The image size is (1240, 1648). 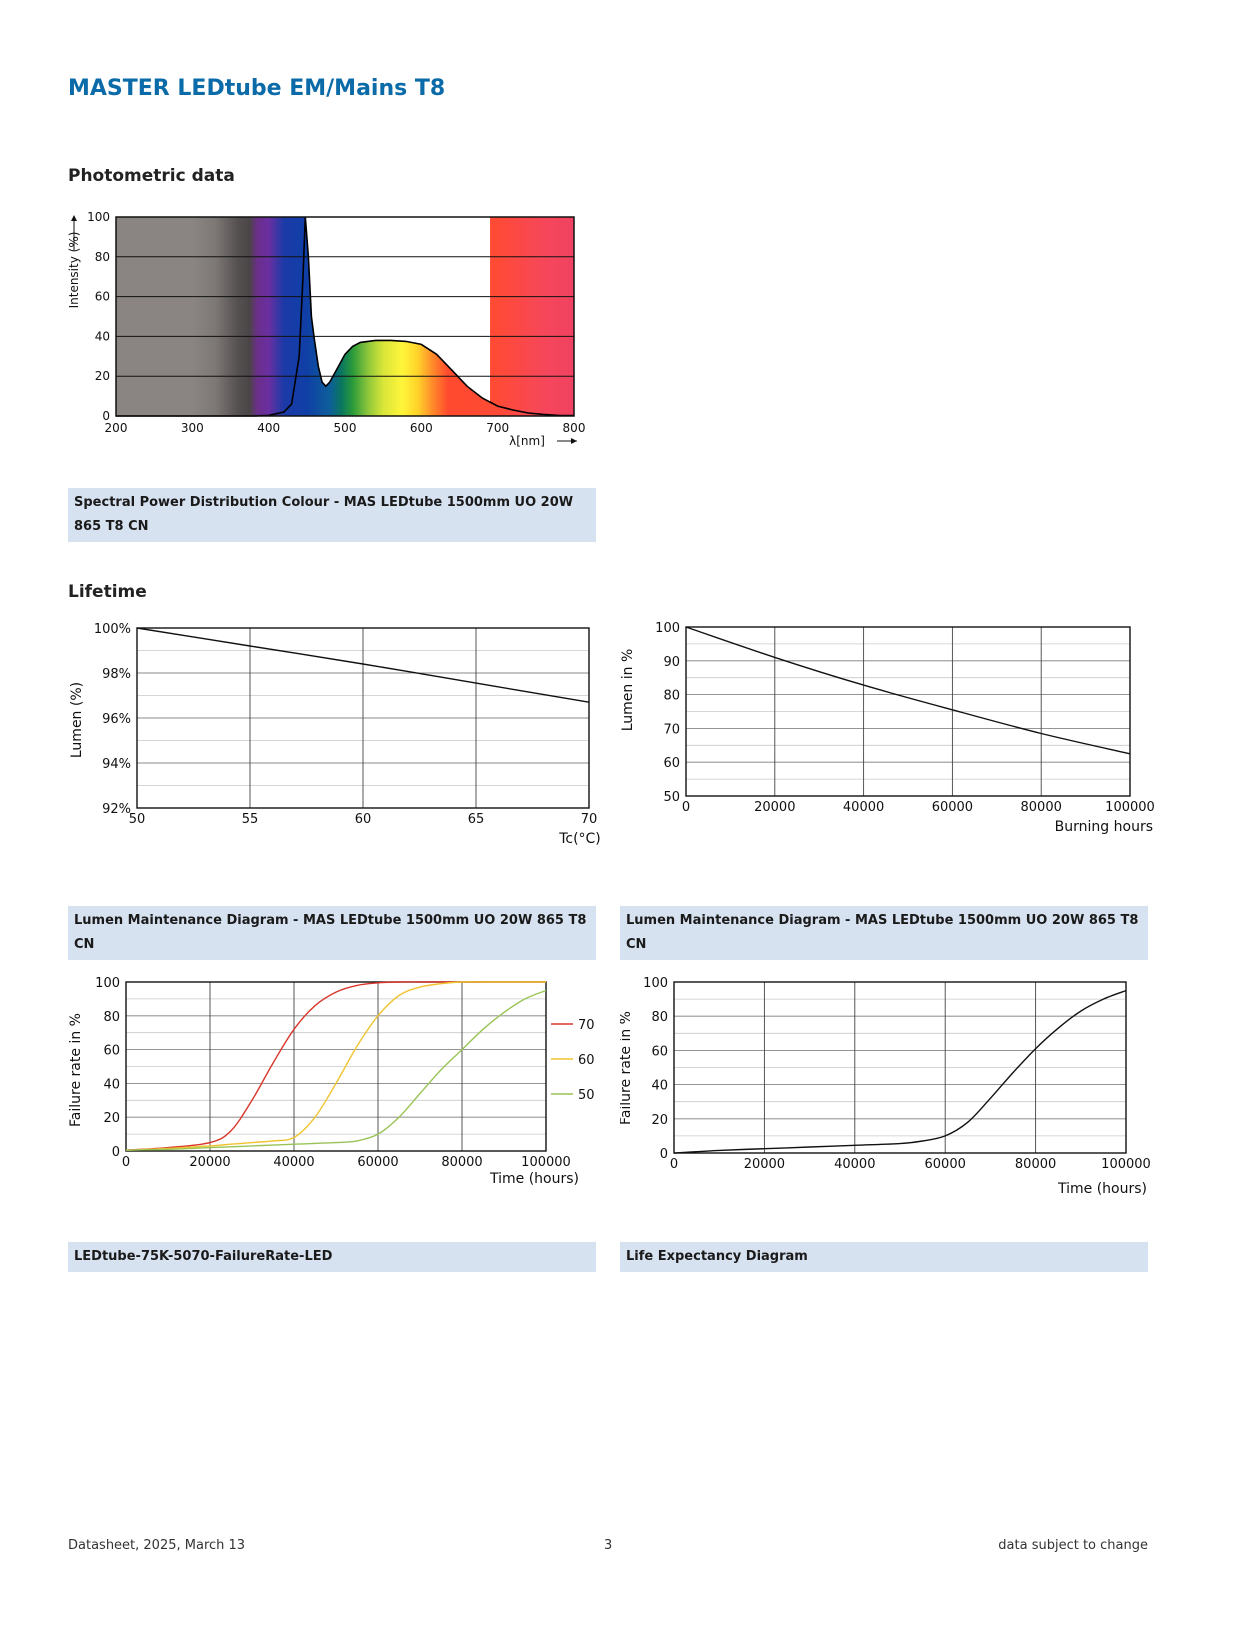 What do you see at coordinates (686, 807) in the screenshot?
I see `lumen_hours-x-tick-label: 0` at bounding box center [686, 807].